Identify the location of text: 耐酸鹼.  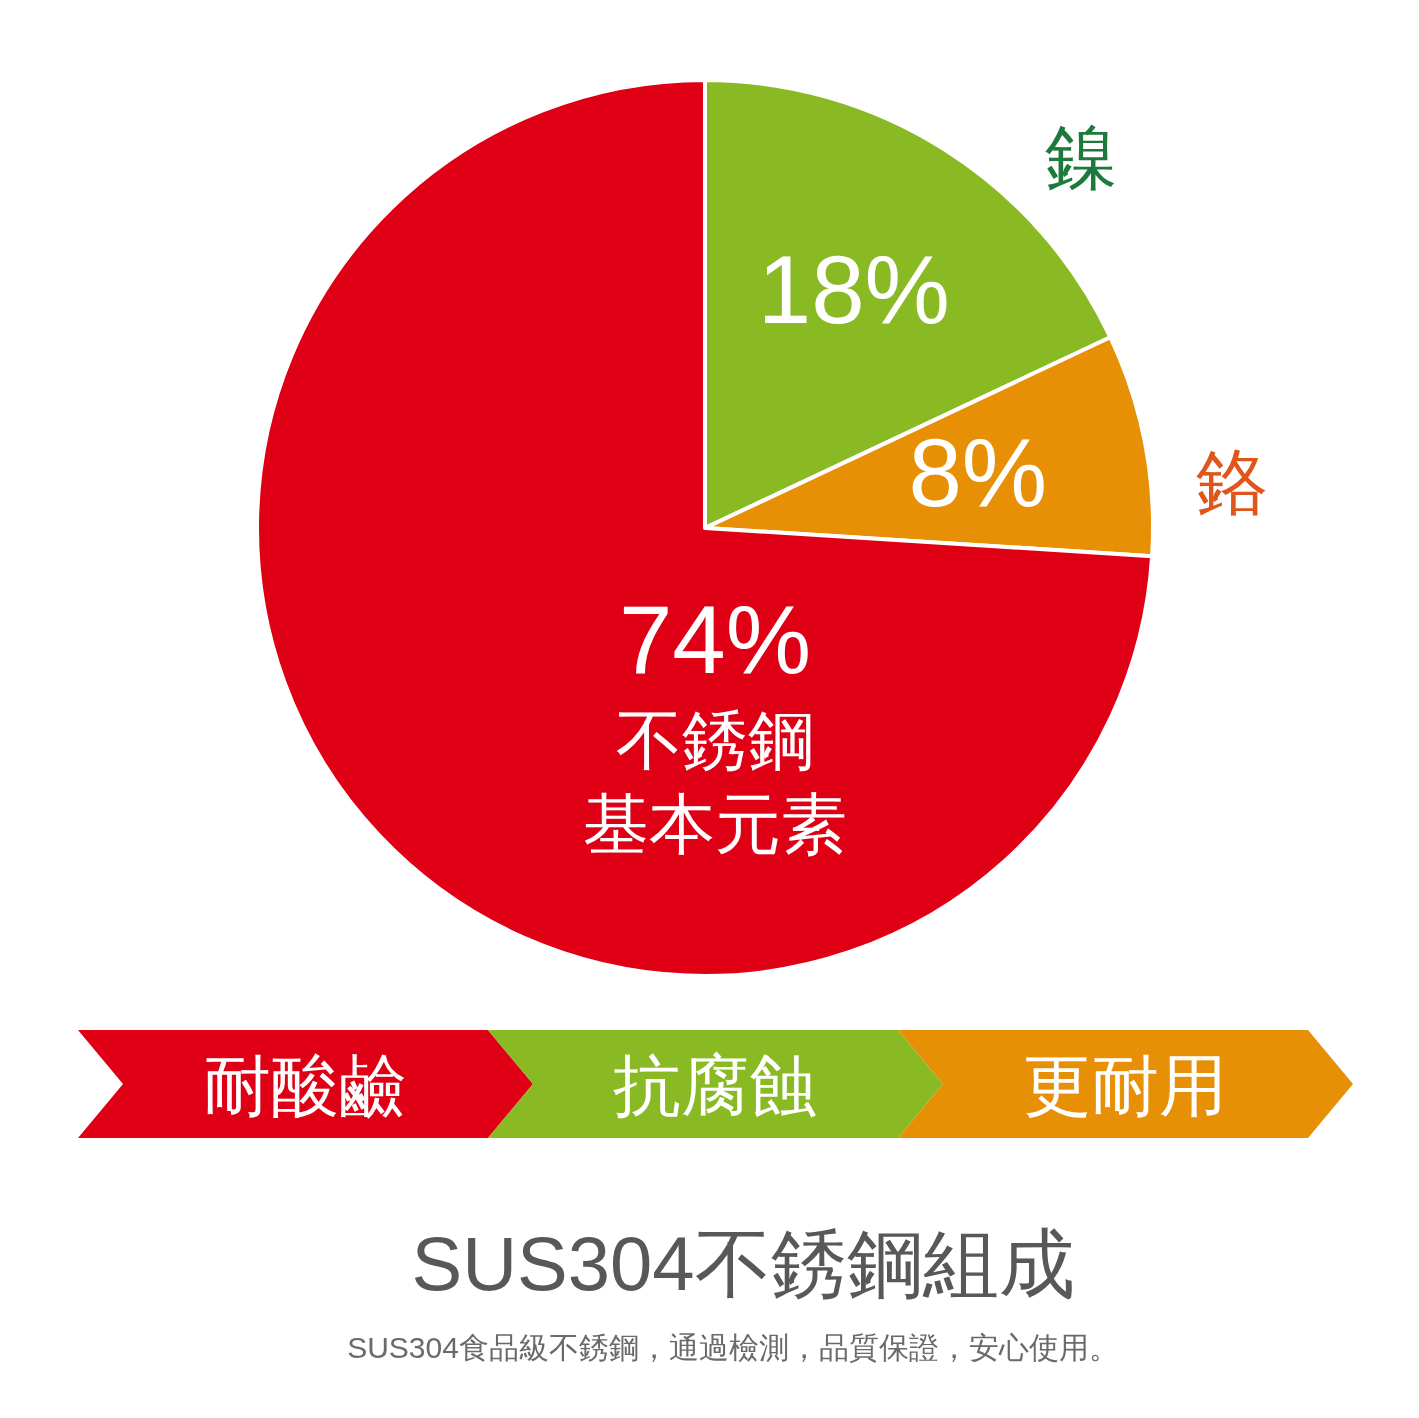
(305, 1085).